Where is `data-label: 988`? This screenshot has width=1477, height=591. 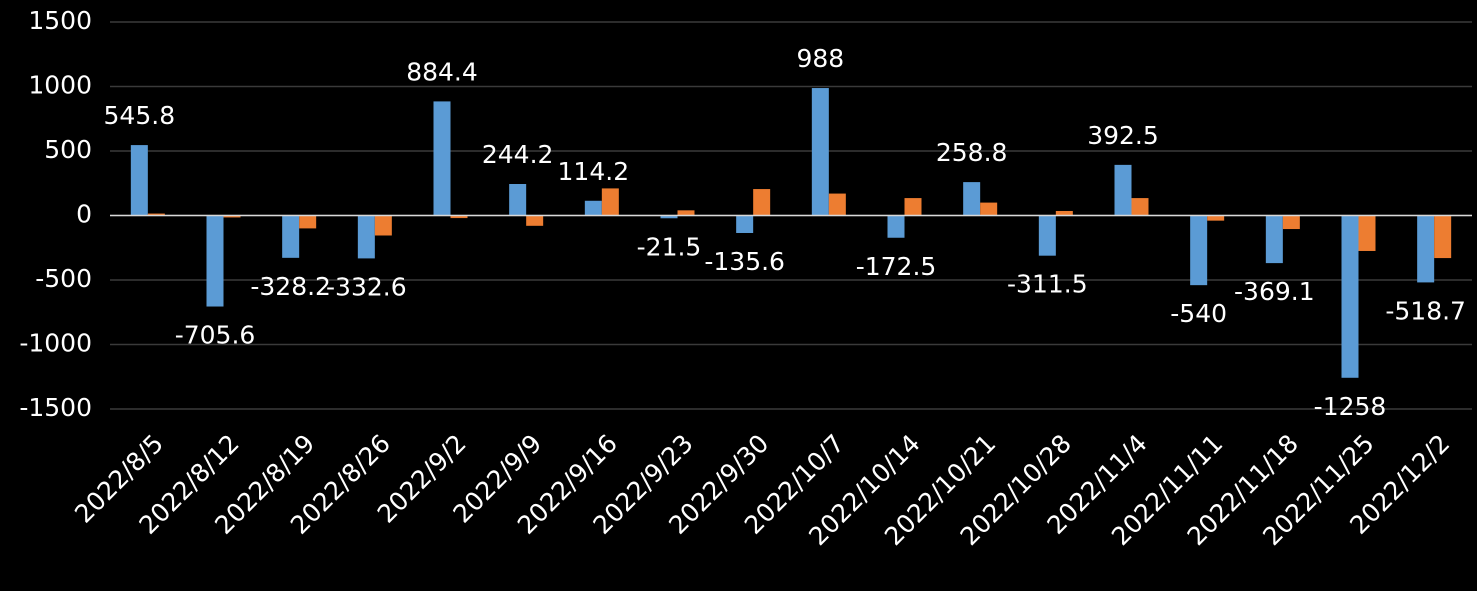 data-label: 988 is located at coordinates (820, 58).